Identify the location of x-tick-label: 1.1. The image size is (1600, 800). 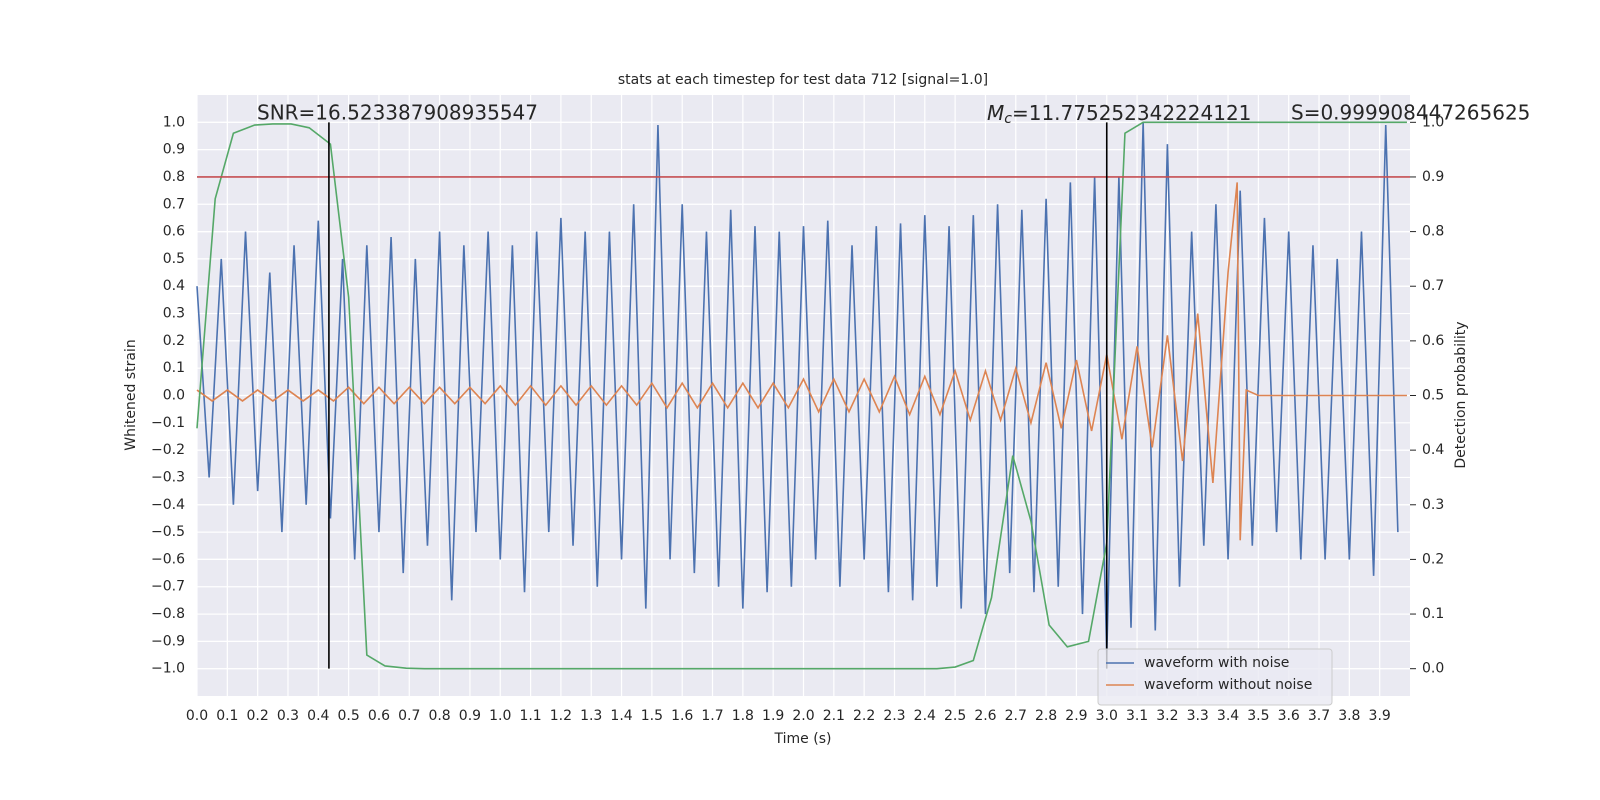
(530, 716).